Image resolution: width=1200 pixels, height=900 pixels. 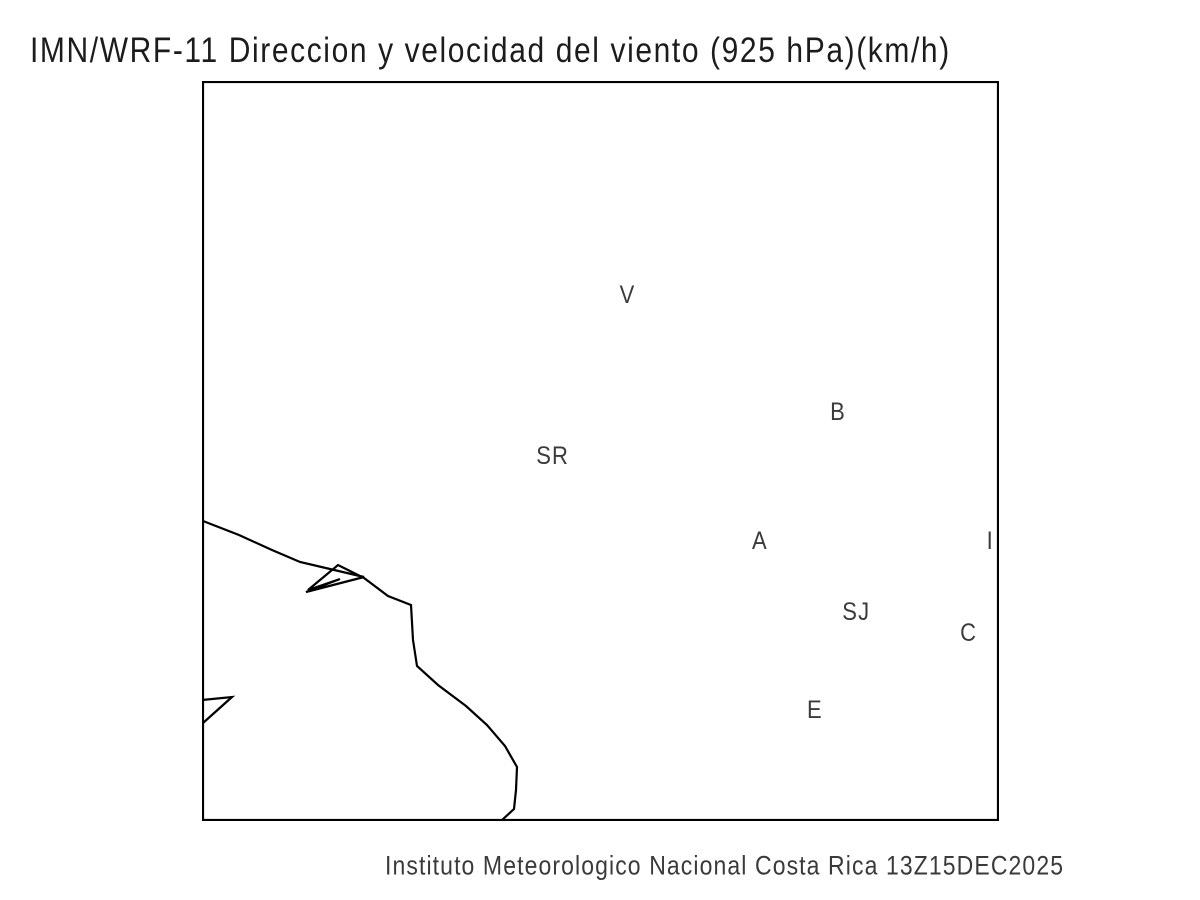 What do you see at coordinates (360, 670) in the screenshot?
I see `costa-rica-coastline` at bounding box center [360, 670].